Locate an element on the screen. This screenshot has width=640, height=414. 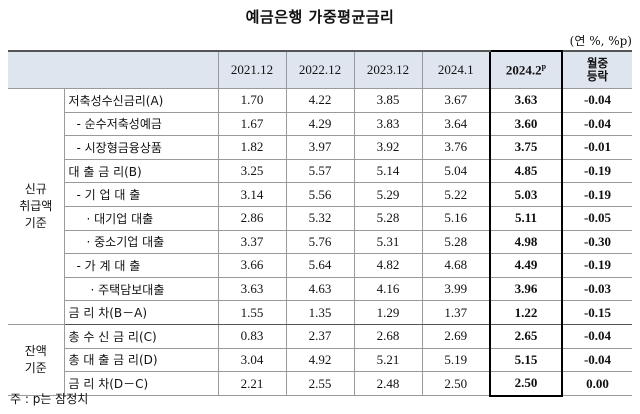
cell: 4.29 is located at coordinates (320, 124).